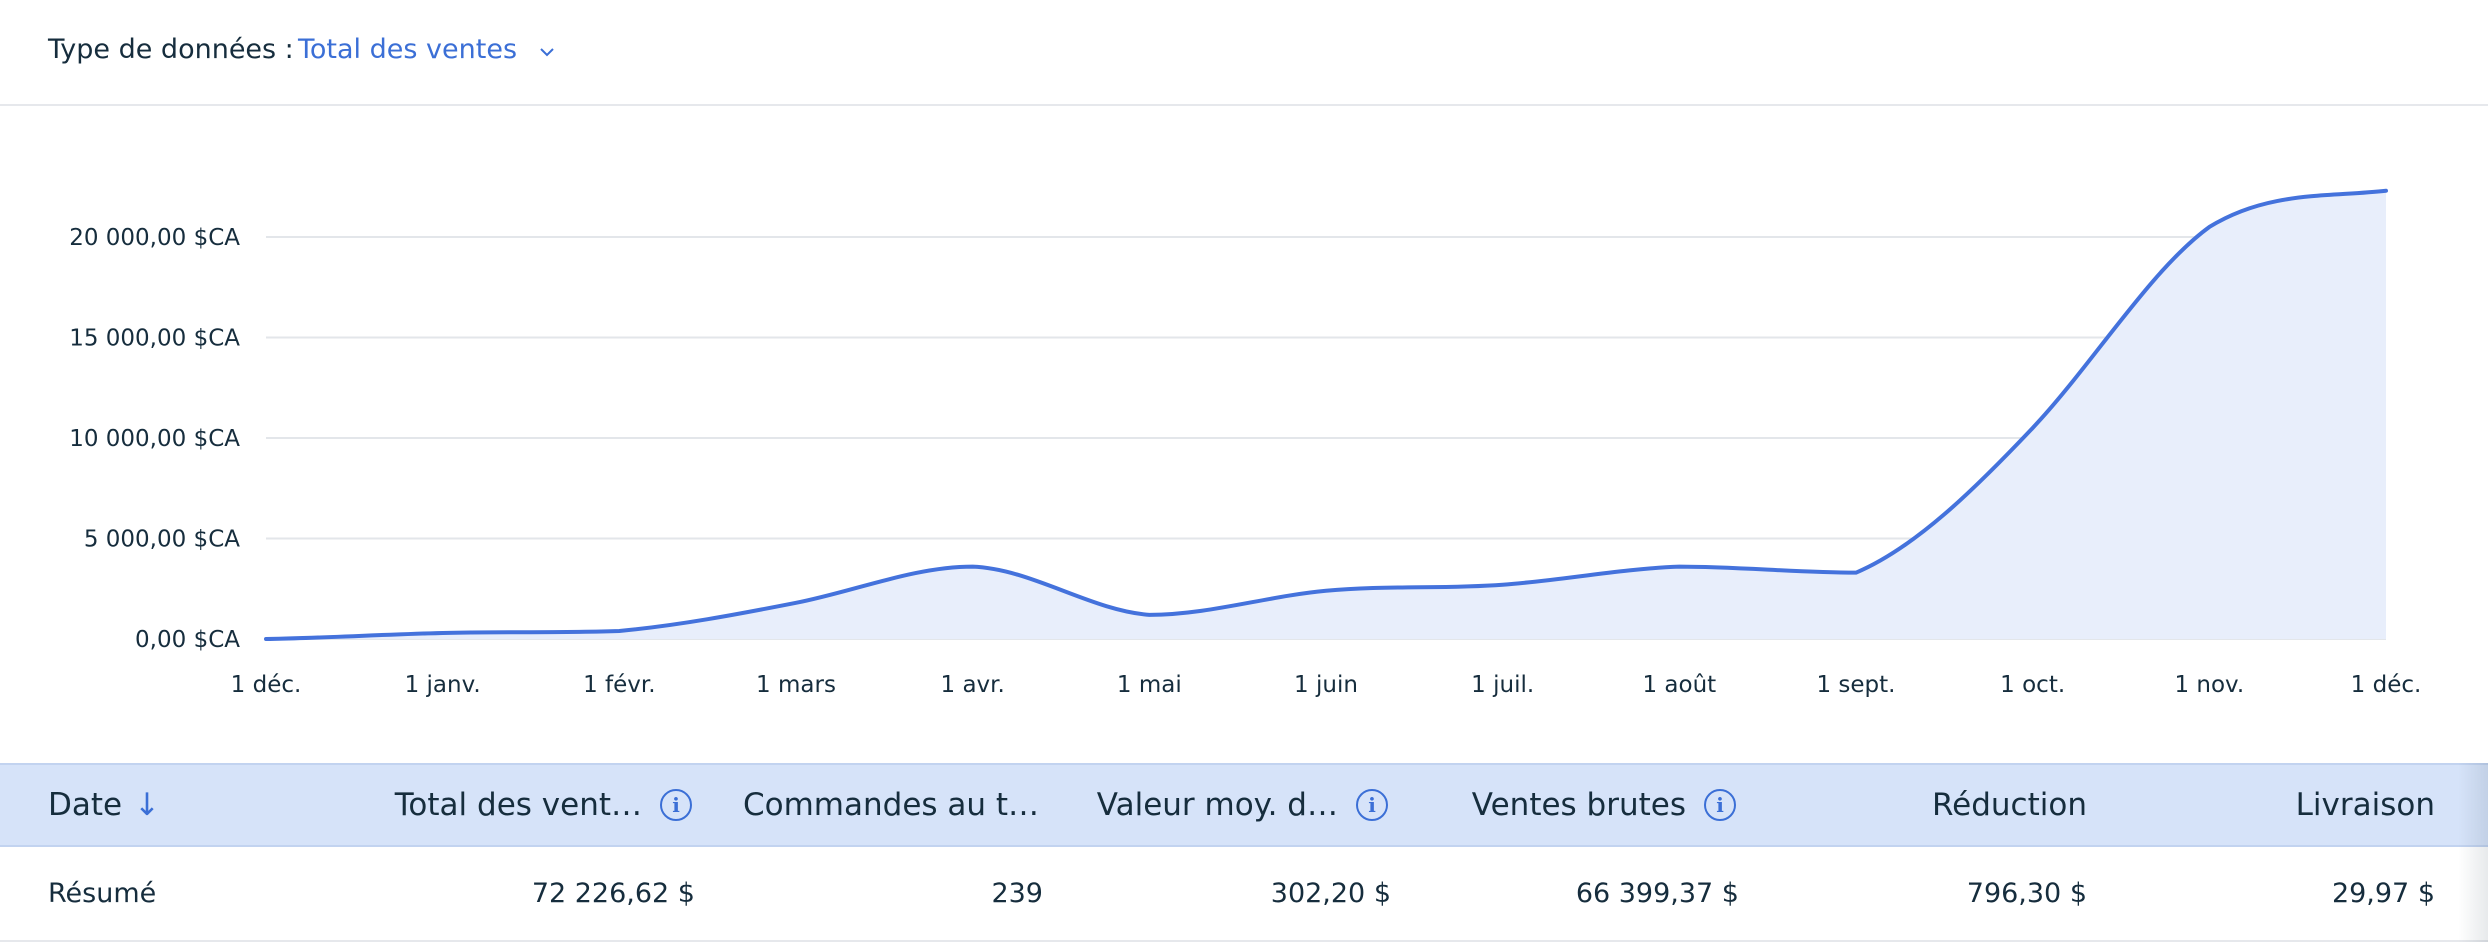 This screenshot has width=2488, height=942. I want to click on column-header-date: Date ↓, so click(104, 805).